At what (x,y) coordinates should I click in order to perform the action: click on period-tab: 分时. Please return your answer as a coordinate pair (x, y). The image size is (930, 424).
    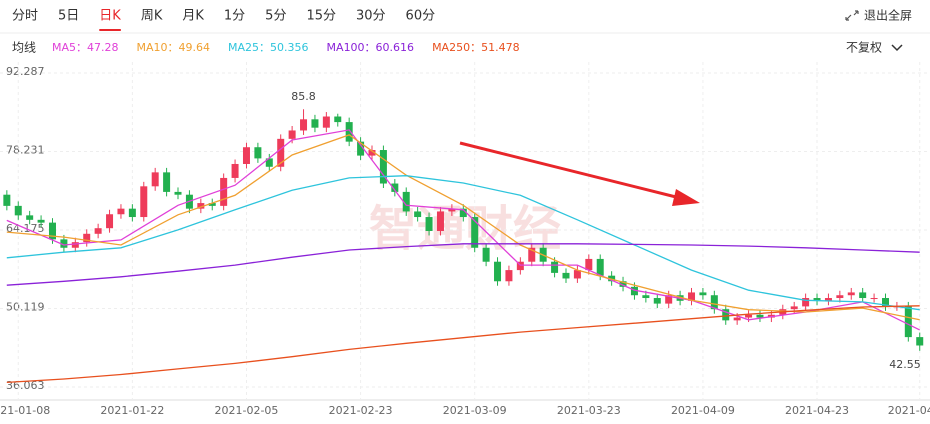
    Looking at the image, I should click on (25, 16).